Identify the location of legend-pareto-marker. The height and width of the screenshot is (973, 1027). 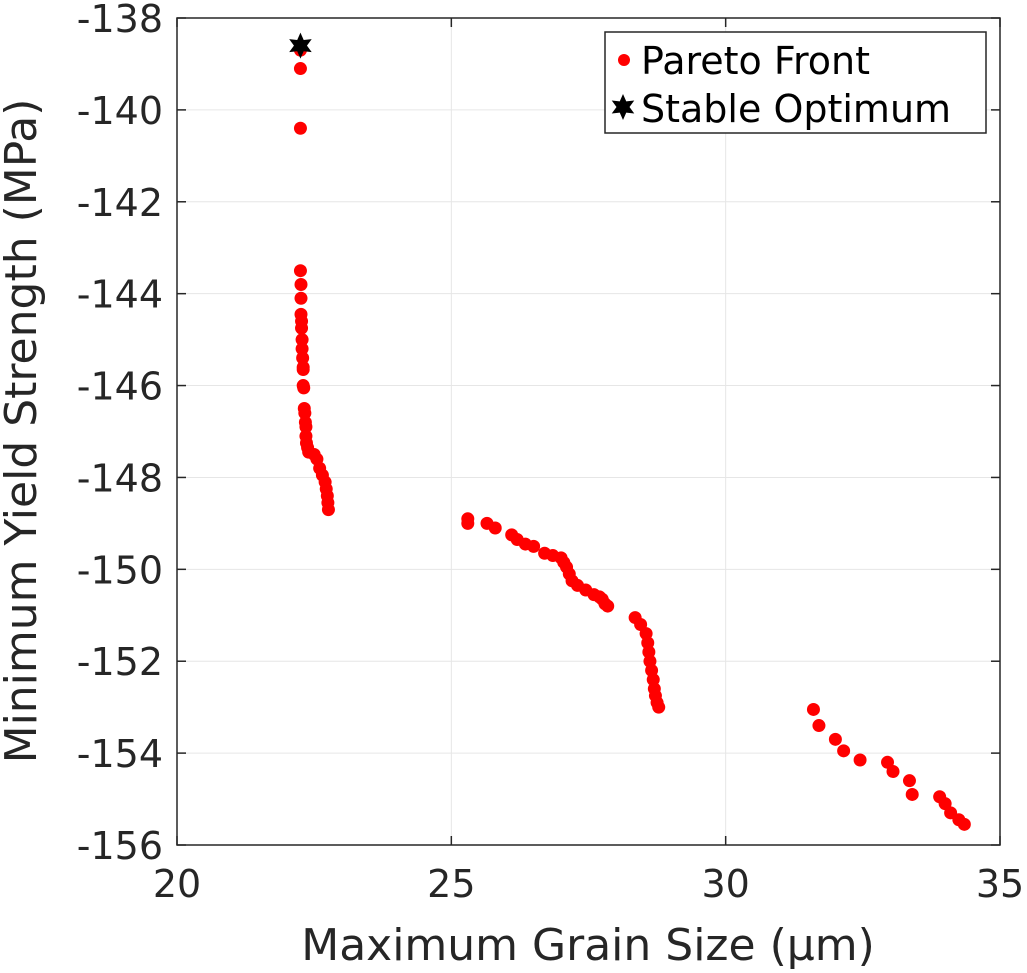
(624, 60).